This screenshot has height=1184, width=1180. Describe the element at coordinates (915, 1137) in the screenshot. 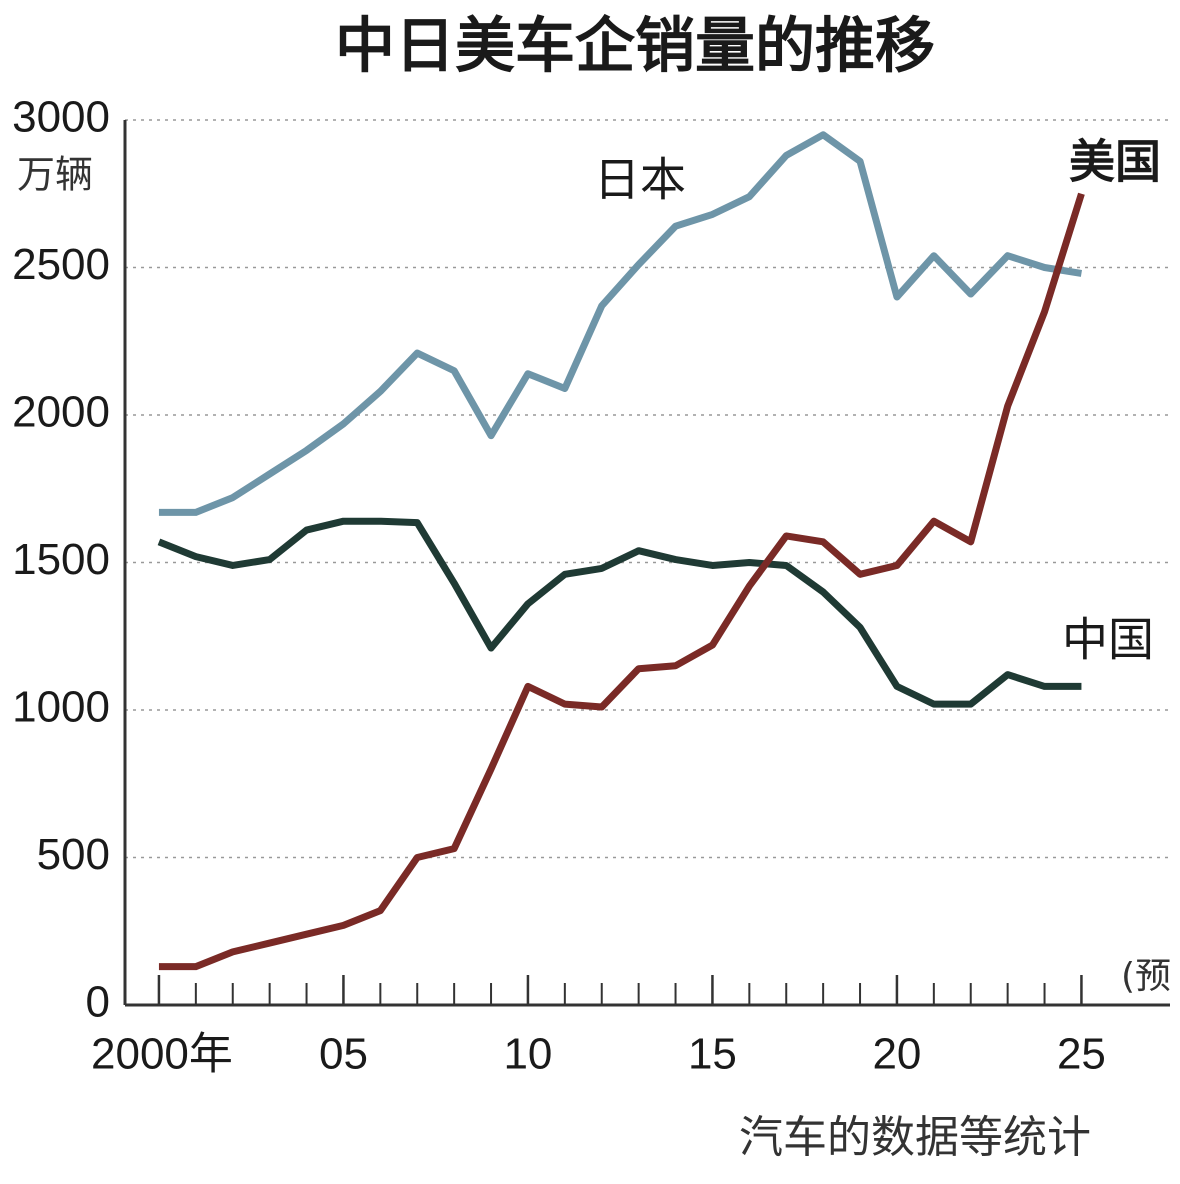

I see `source: 汽车的数据等统计` at that location.